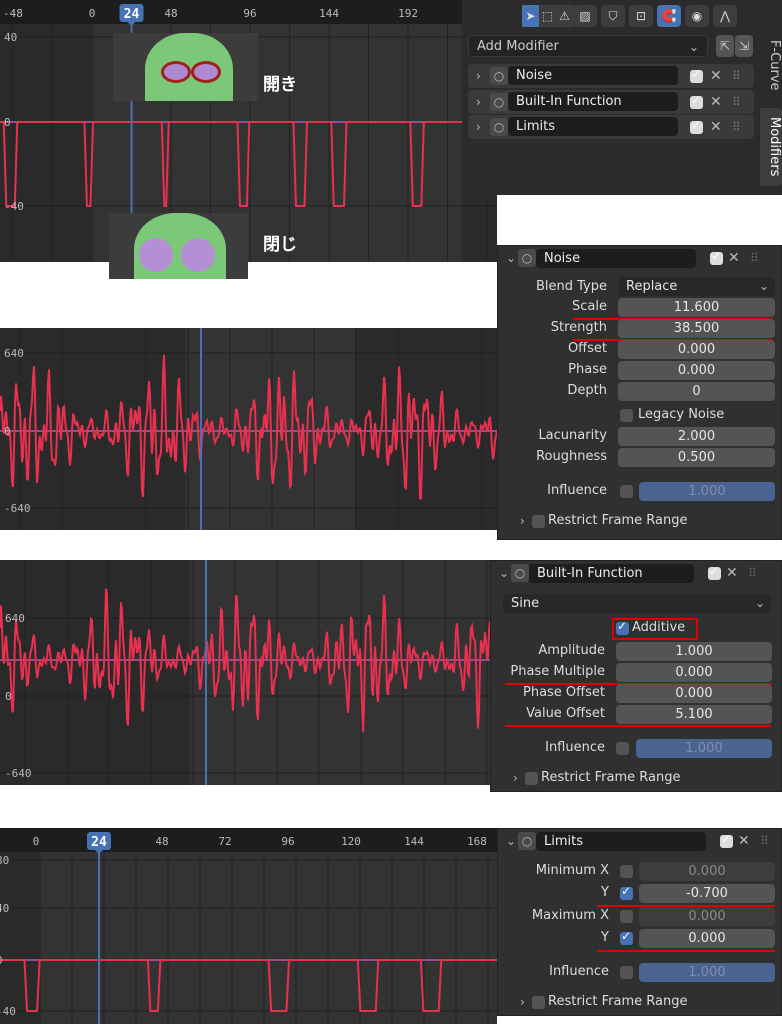 The width and height of the screenshot is (782, 1024). What do you see at coordinates (579, 971) in the screenshot?
I see `field-label: Influence` at bounding box center [579, 971].